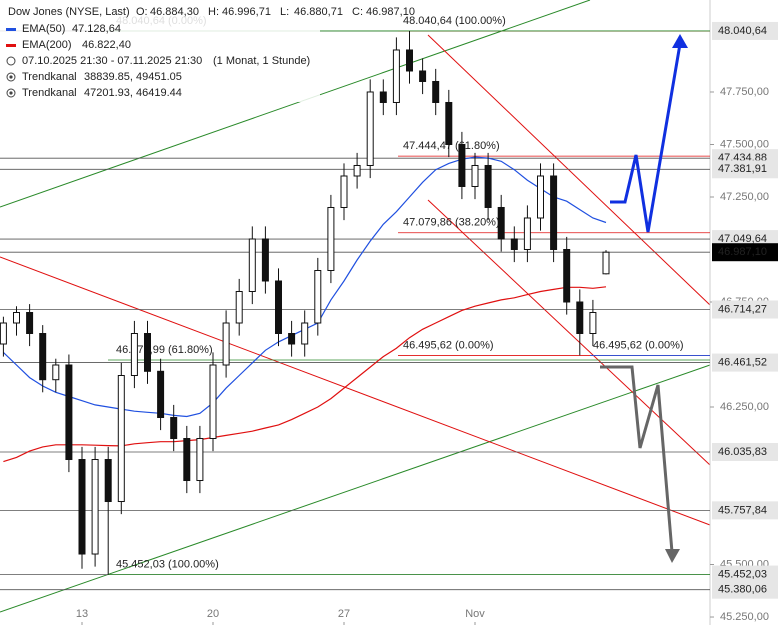  I want to click on chart-title: Dow Jones (NYSE, Last), so click(69, 12).